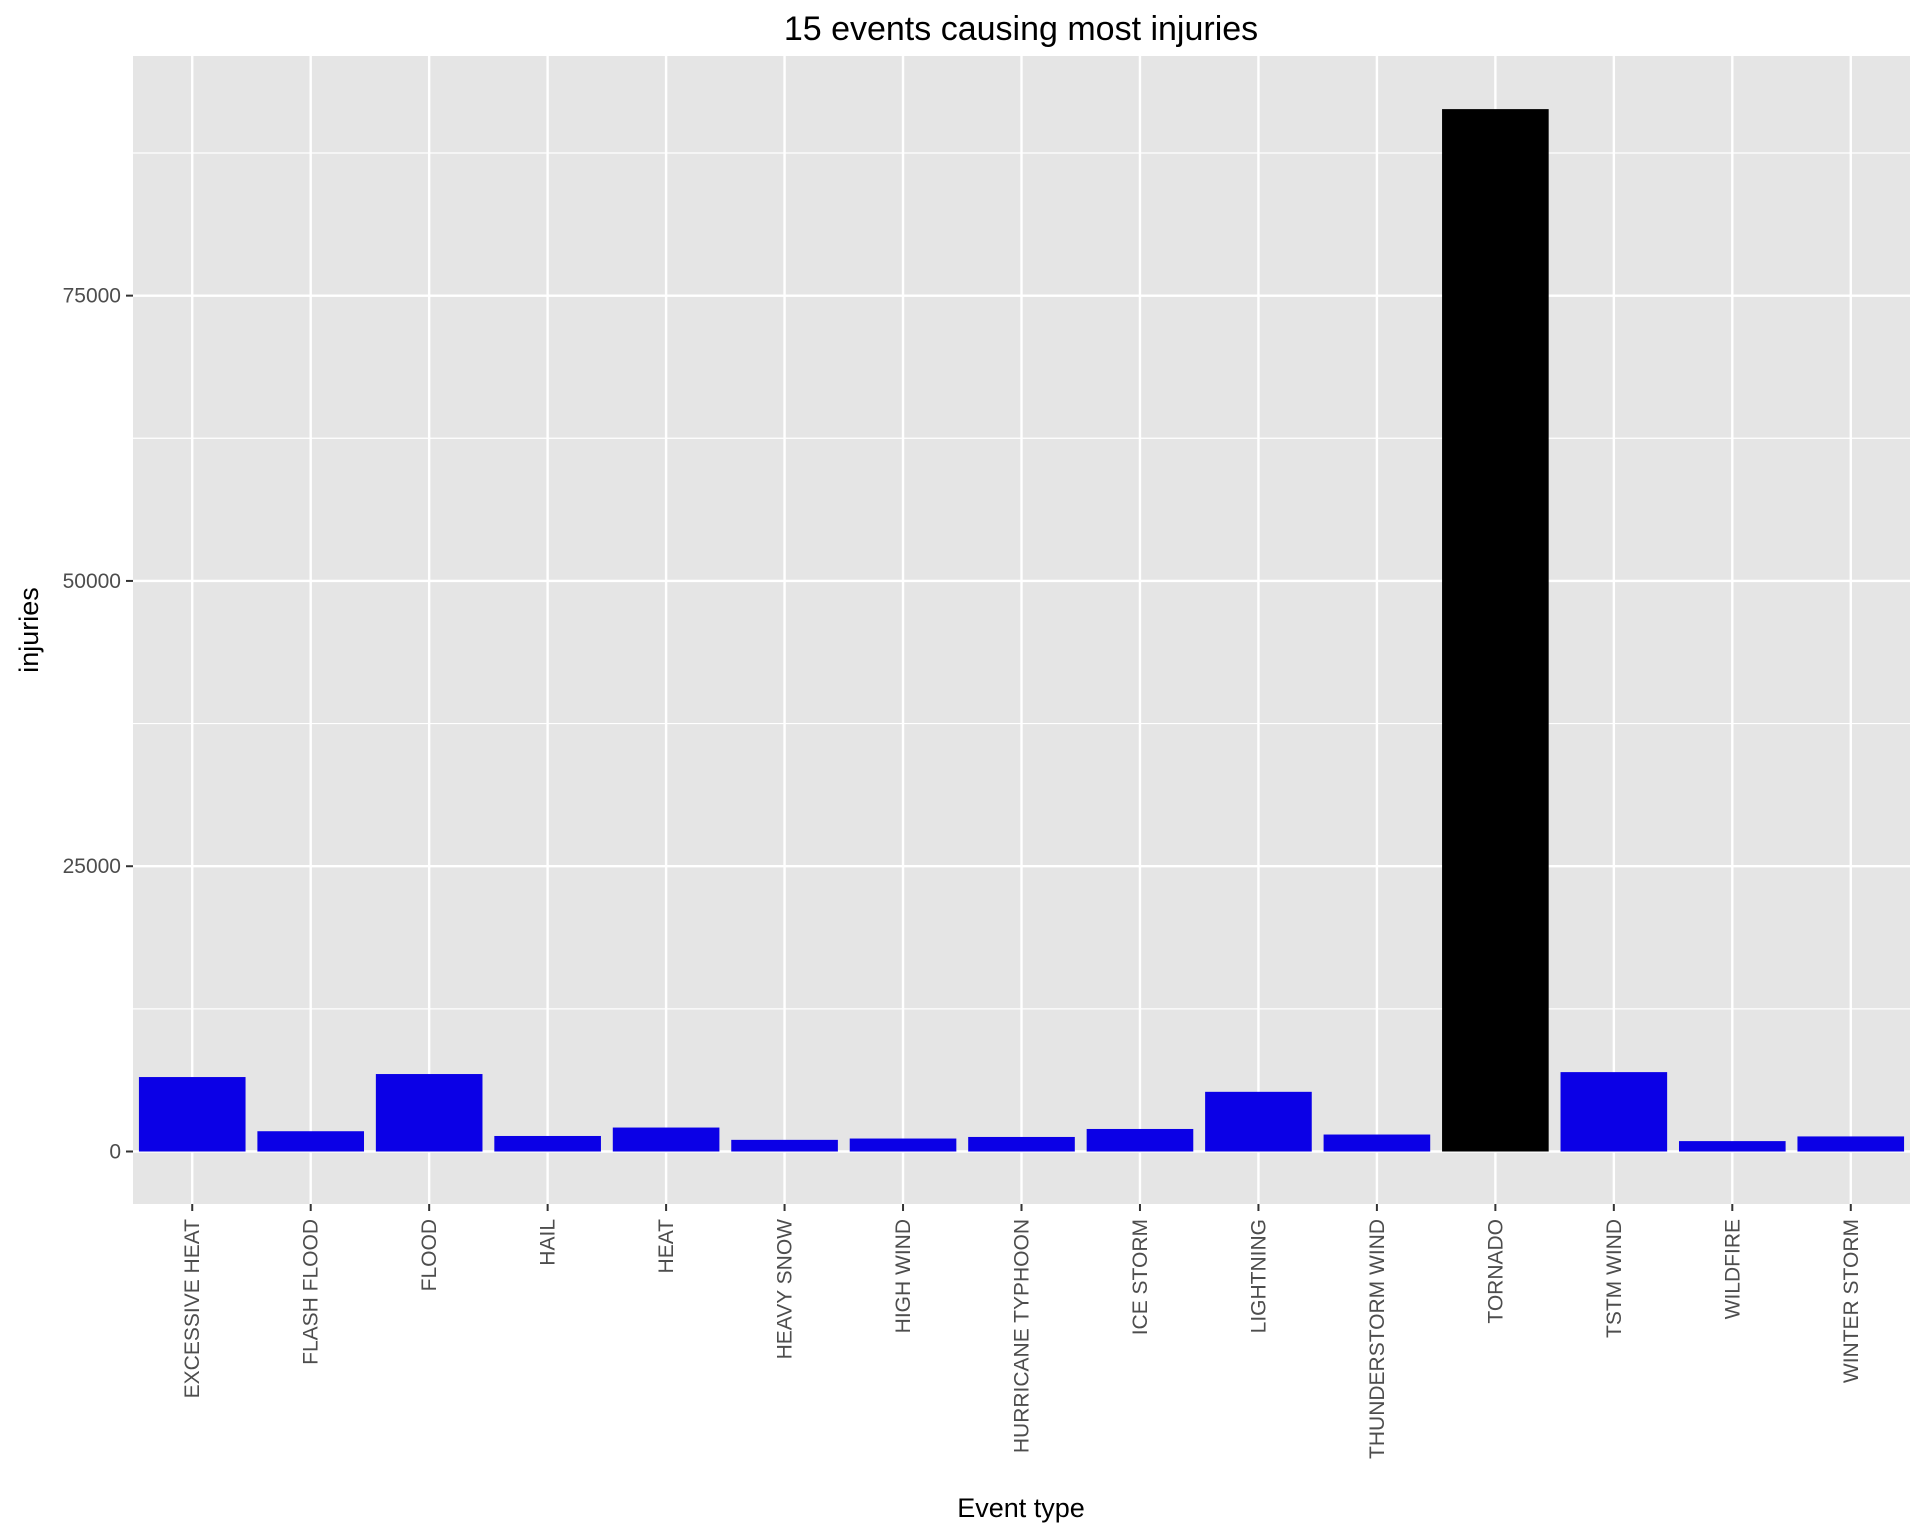 The image size is (1920, 1536). What do you see at coordinates (1495, 1271) in the screenshot?
I see `x-tick-label: TORNADO` at bounding box center [1495, 1271].